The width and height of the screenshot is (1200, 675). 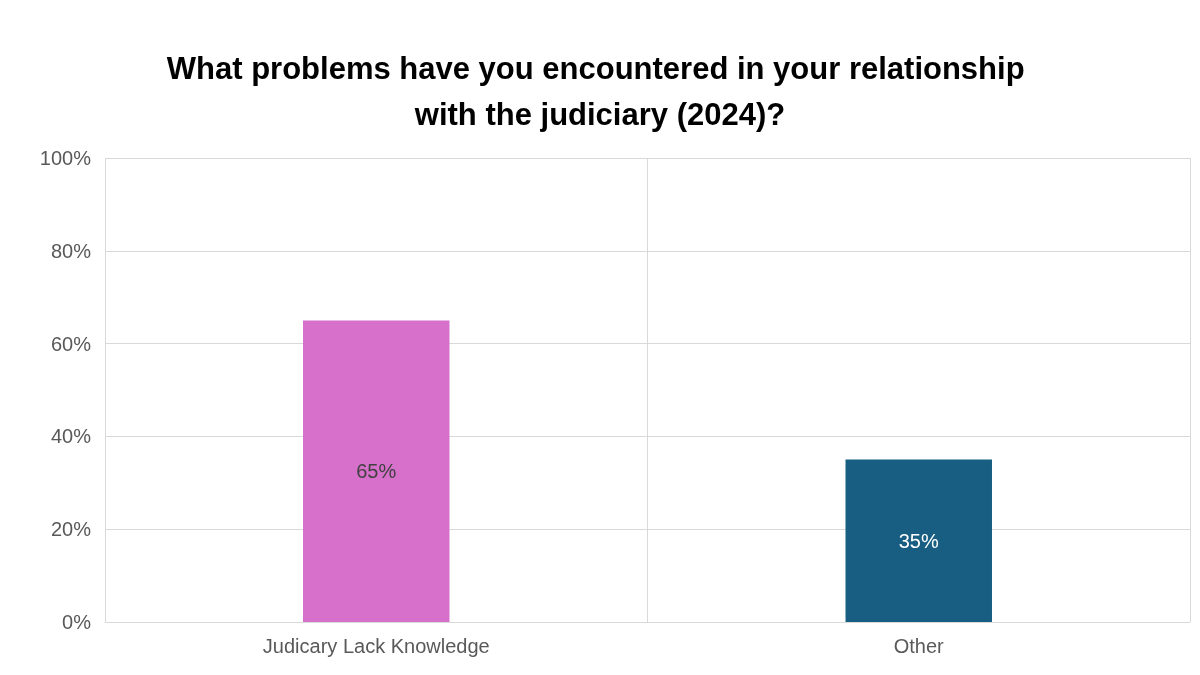 What do you see at coordinates (71, 250) in the screenshot?
I see `y-tick-label: 80%` at bounding box center [71, 250].